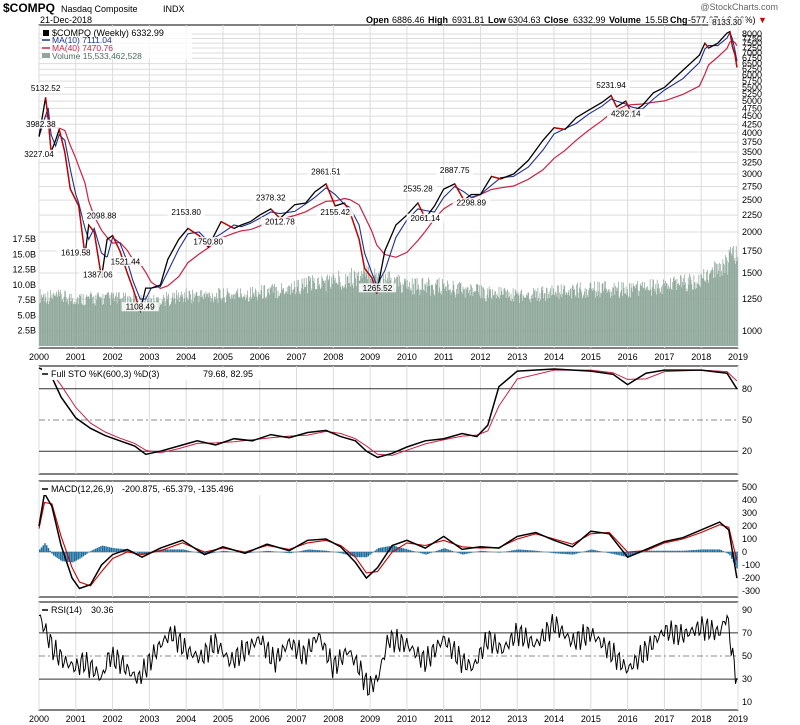  I want to click on annotation-label: 5231.94, so click(611, 85).